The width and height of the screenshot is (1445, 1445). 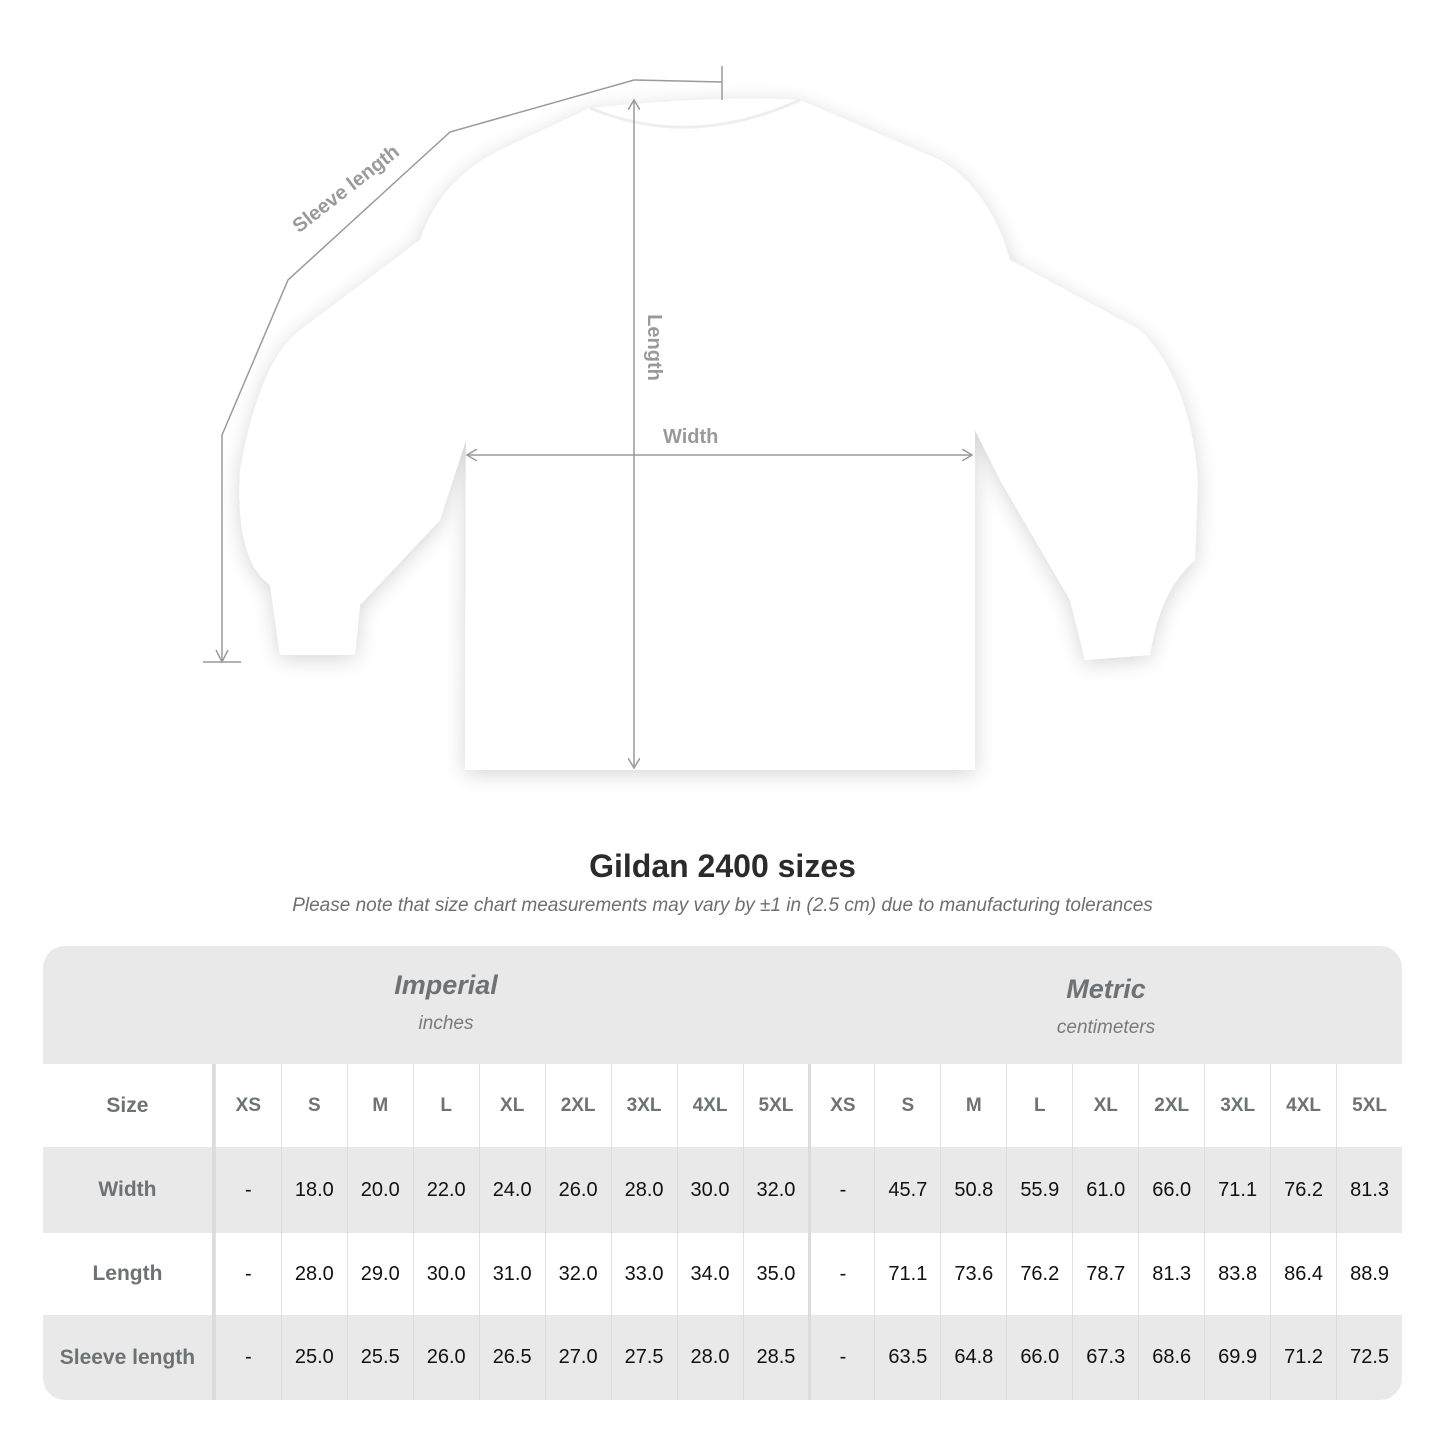 What do you see at coordinates (1237, 1274) in the screenshot?
I see `metric-value: 83.8` at bounding box center [1237, 1274].